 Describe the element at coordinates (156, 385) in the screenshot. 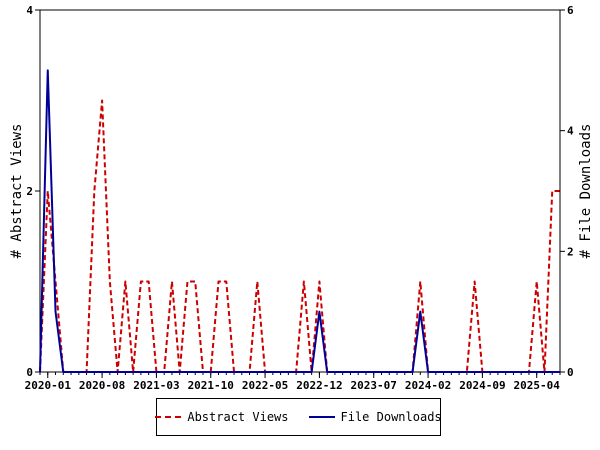

I see `x-tick-label: 2021-03` at that location.